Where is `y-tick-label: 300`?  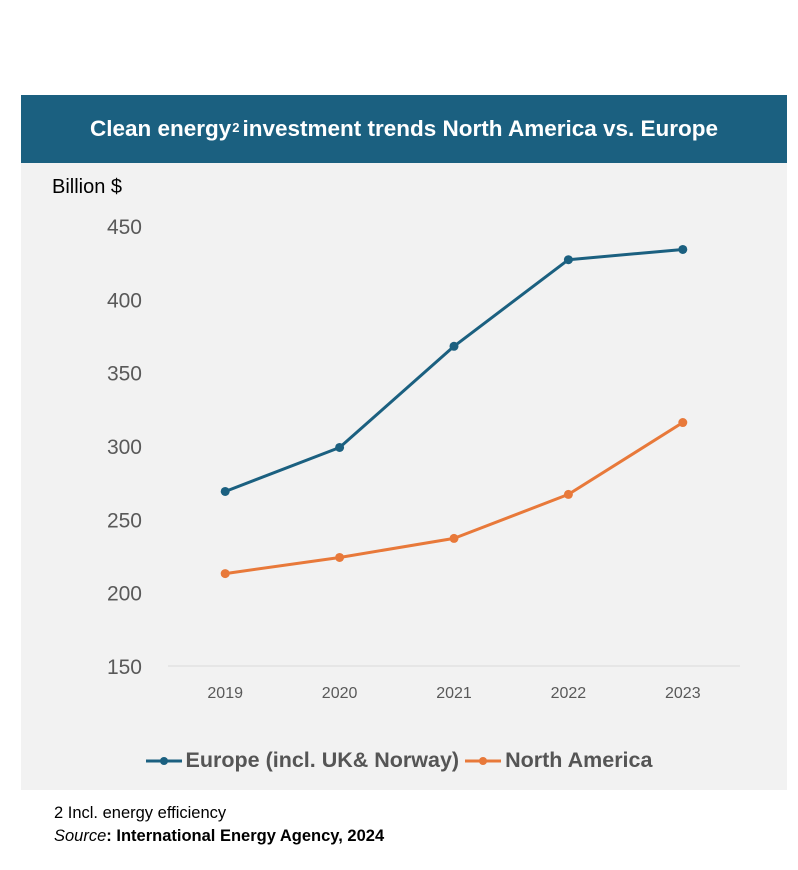
y-tick-label: 300 is located at coordinates (124, 447).